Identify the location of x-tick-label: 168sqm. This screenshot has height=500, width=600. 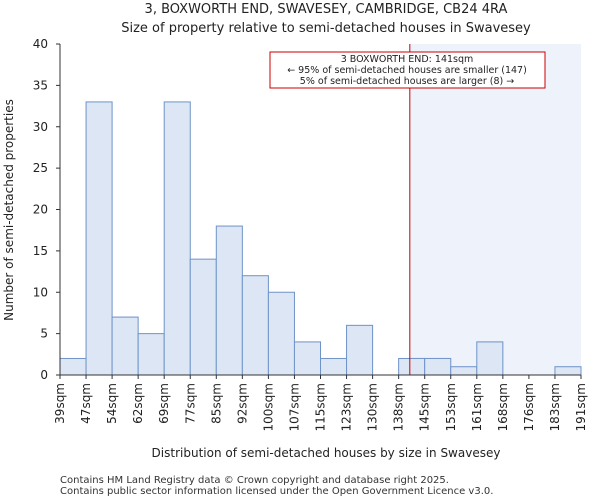
(503, 407).